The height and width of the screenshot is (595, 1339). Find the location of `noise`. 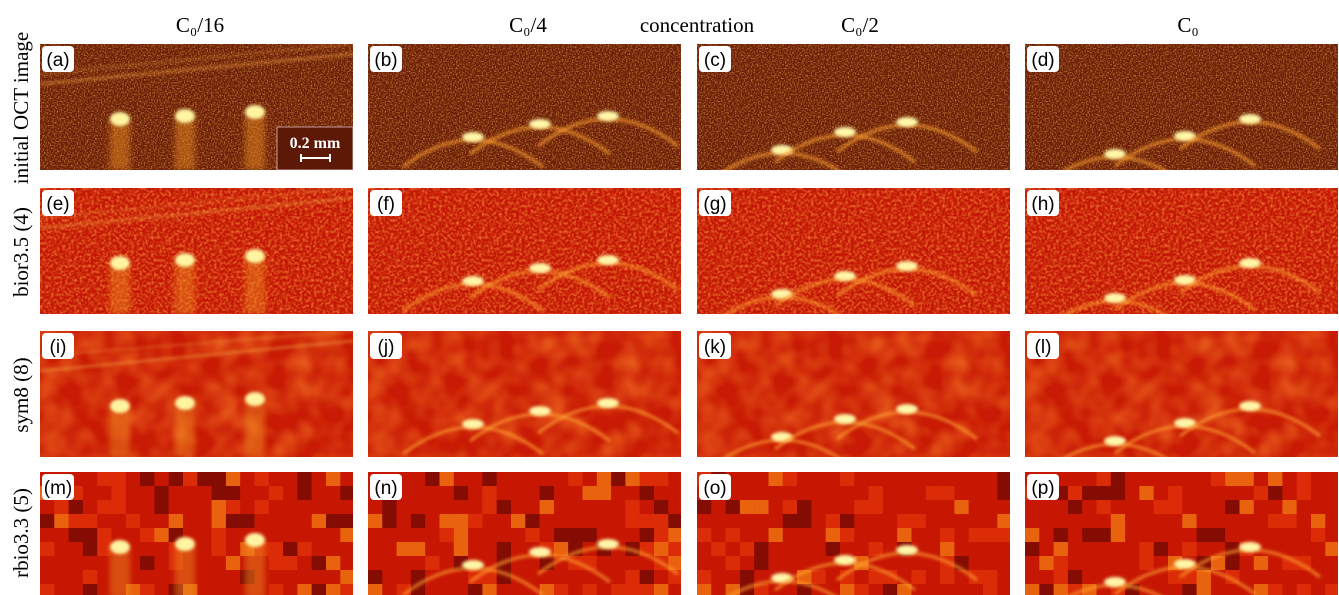

noise is located at coordinates (524, 394).